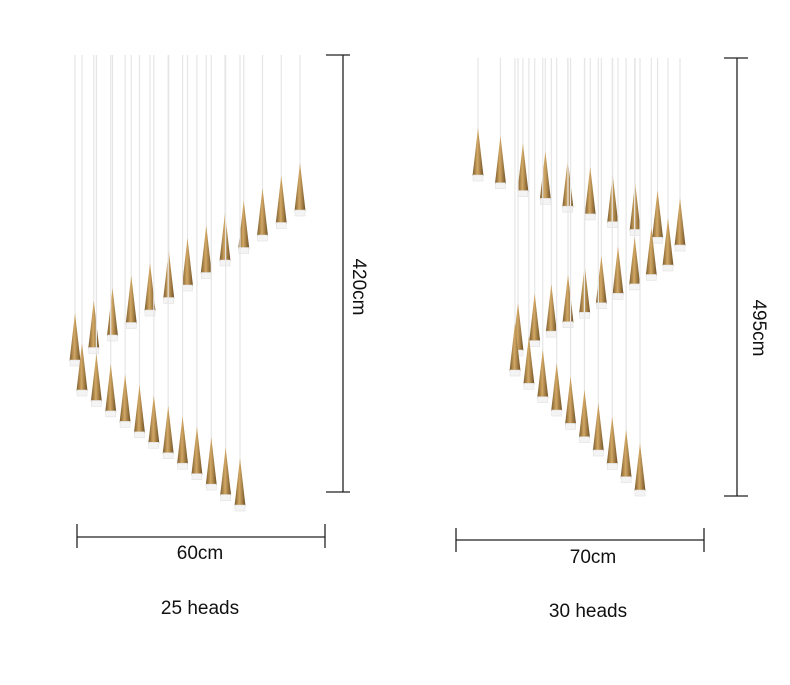 Image resolution: width=790 pixels, height=685 pixels. What do you see at coordinates (588, 611) in the screenshot?
I see `heads-label: 30 heads` at bounding box center [588, 611].